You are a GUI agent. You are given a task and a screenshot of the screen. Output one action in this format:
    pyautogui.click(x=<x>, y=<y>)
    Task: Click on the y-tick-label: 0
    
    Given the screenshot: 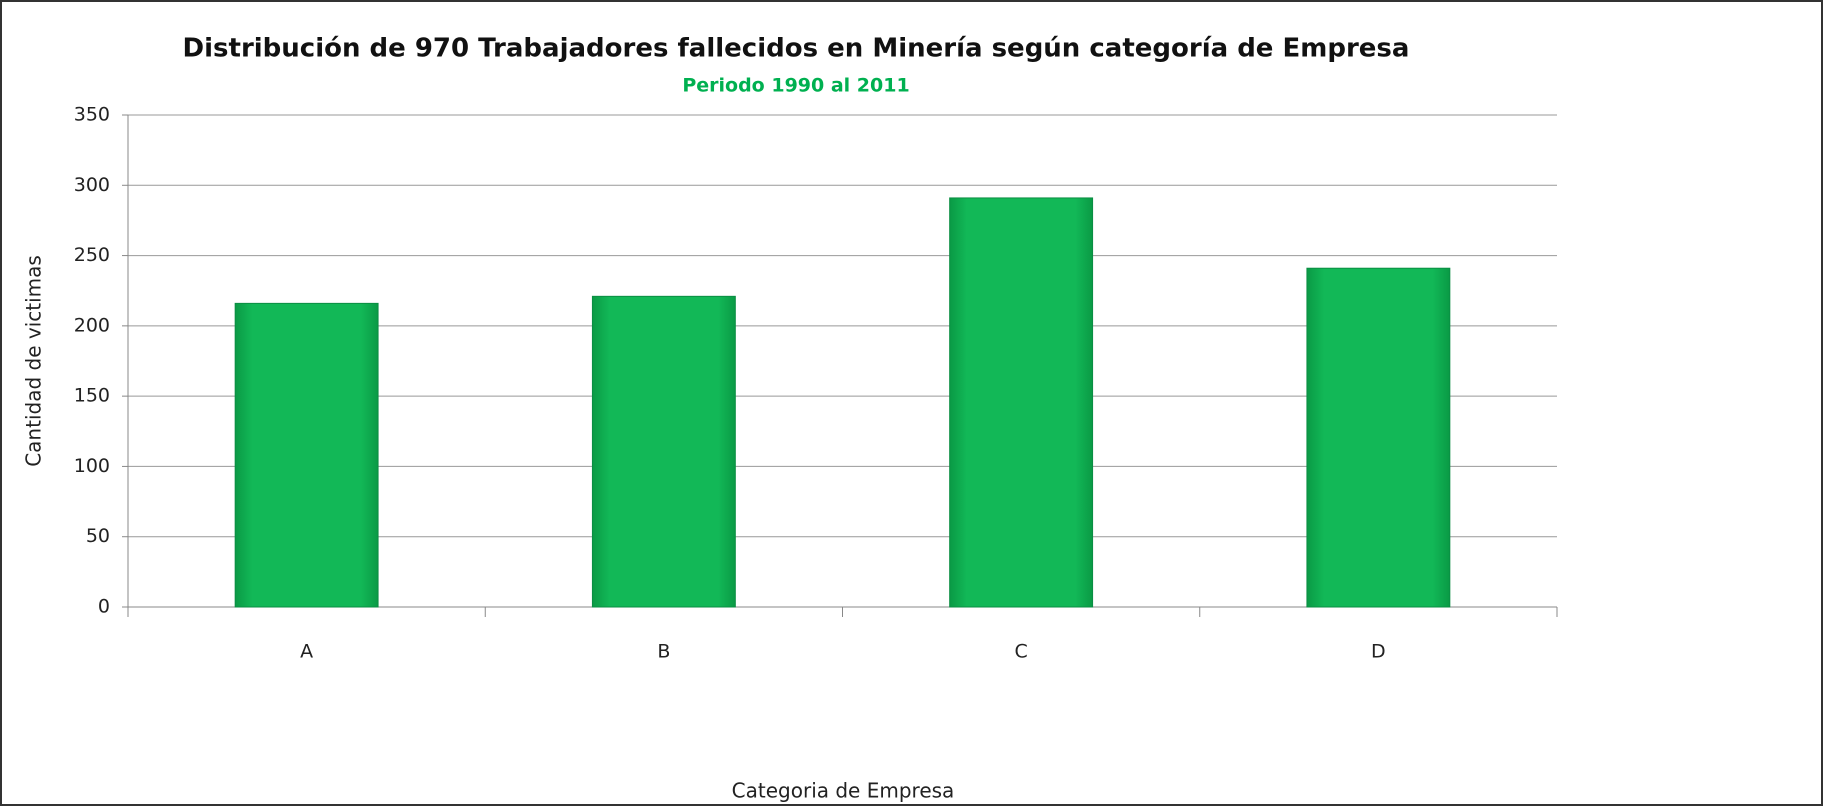 What is the action you would take?
    pyautogui.click(x=104, y=607)
    